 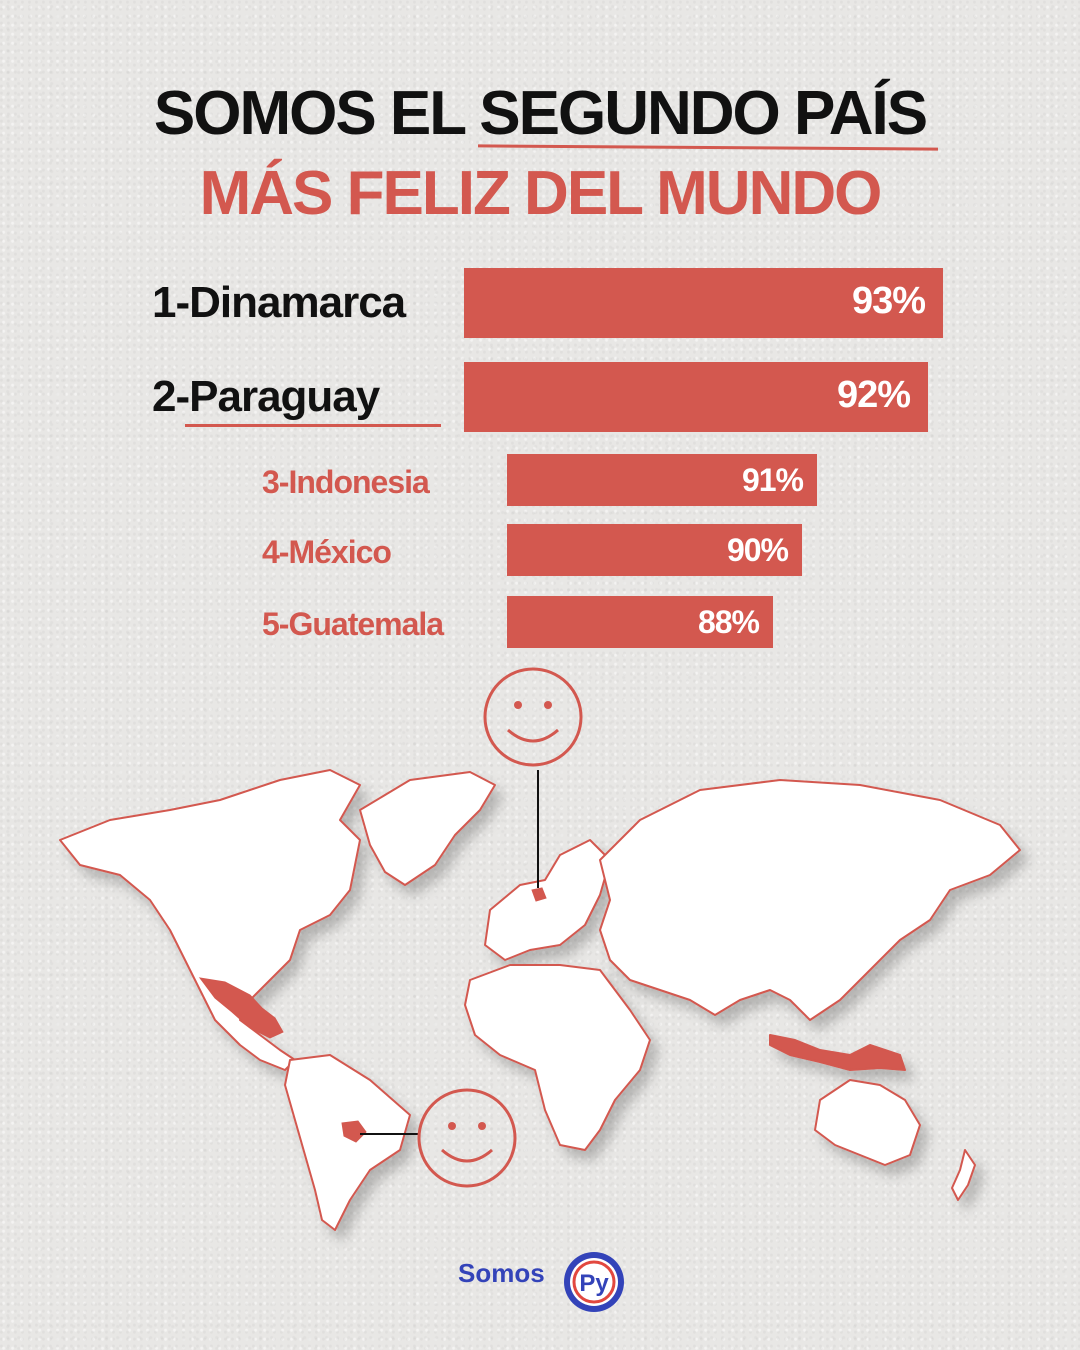 I want to click on title-line-1: SOMOS EL SEGUNDO PAÍS, so click(x=540, y=113).